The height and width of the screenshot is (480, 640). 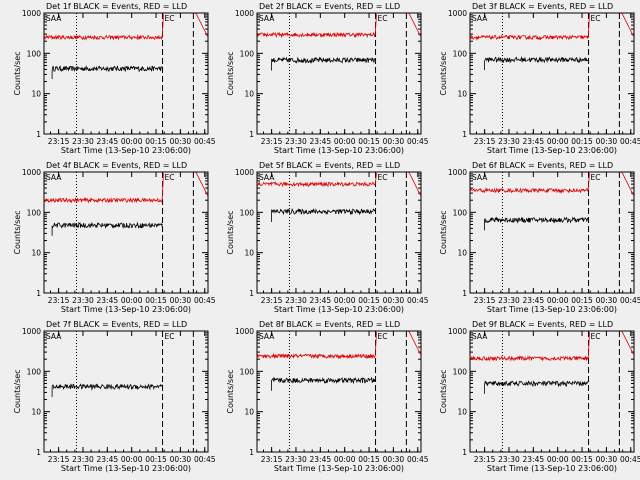 I want to click on panel-title: Det 3f BLACK = Events, RED = LLD, so click(x=542, y=6).